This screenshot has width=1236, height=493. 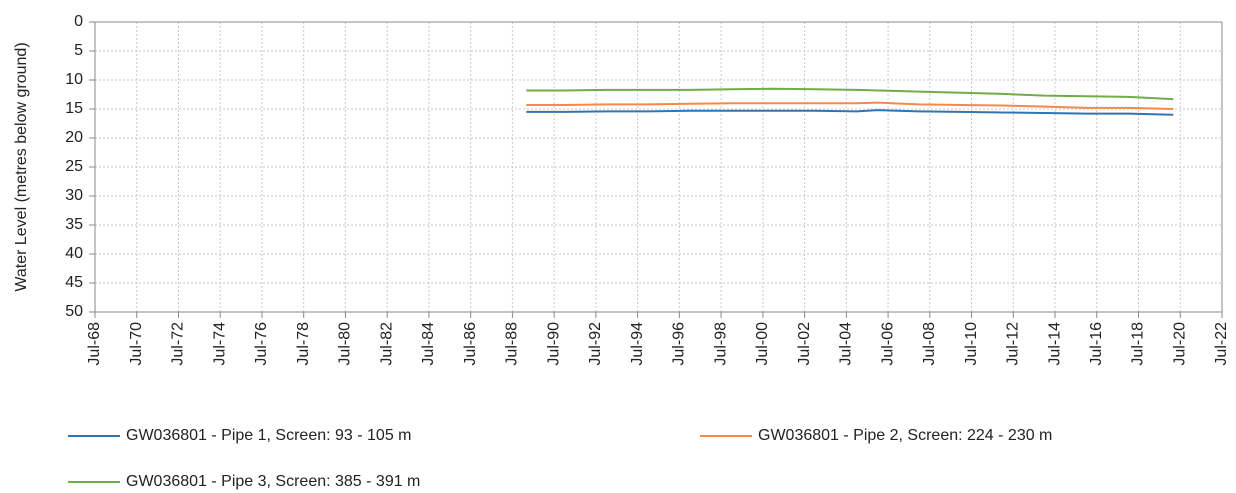 I want to click on x-tick-label: Jul-88, so click(x=512, y=344).